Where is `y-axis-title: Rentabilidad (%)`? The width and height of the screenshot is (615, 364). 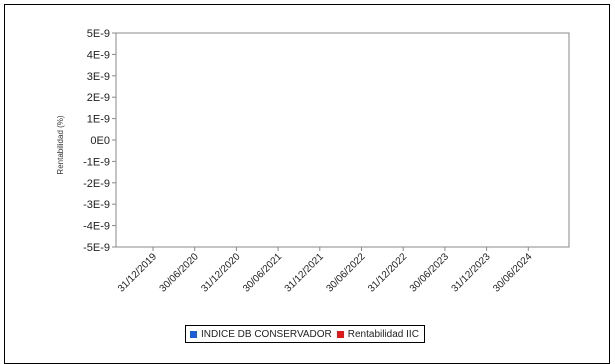
y-axis-title: Rentabilidad (%) is located at coordinates (60, 144).